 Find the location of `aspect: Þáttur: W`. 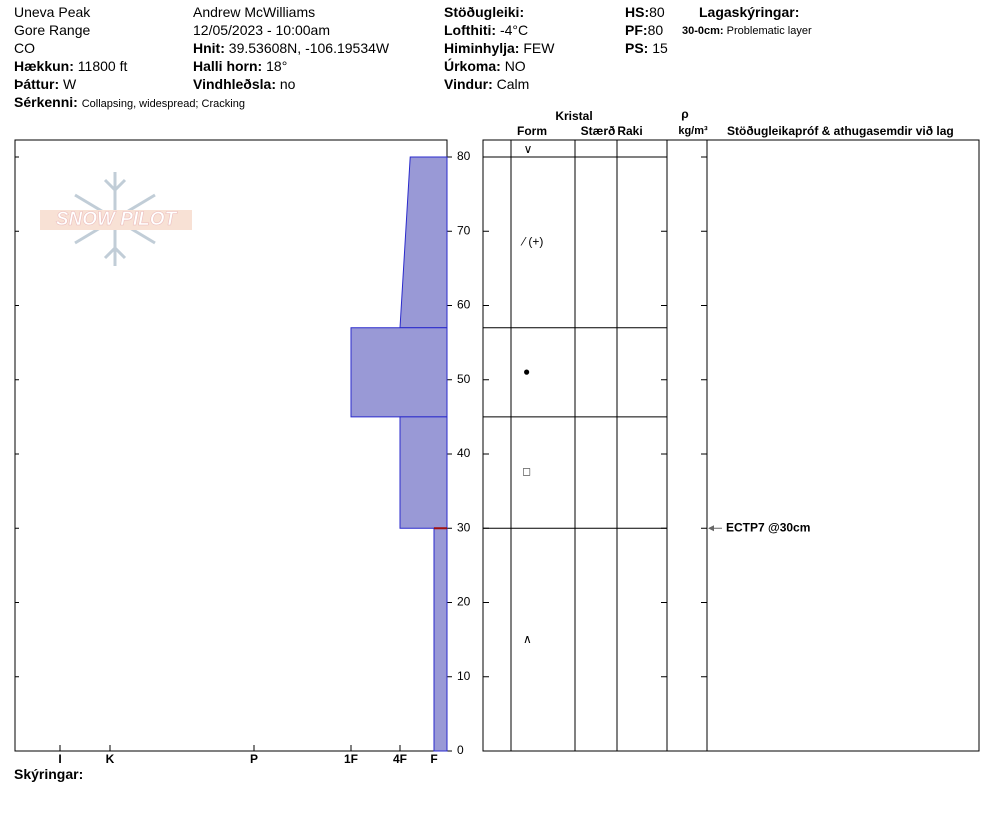

aspect: Þáttur: W is located at coordinates (45, 84).